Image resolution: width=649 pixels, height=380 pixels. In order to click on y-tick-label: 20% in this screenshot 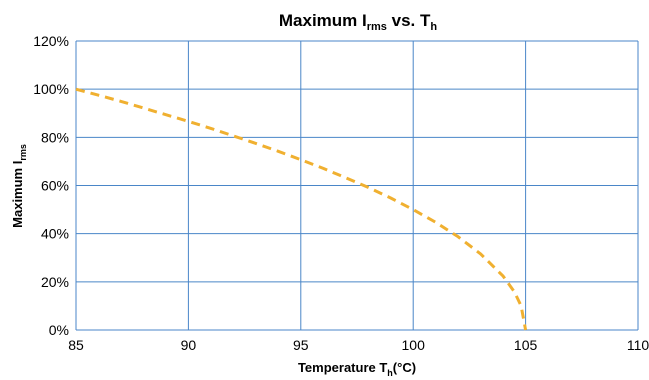, I will do `click(55, 282)`.